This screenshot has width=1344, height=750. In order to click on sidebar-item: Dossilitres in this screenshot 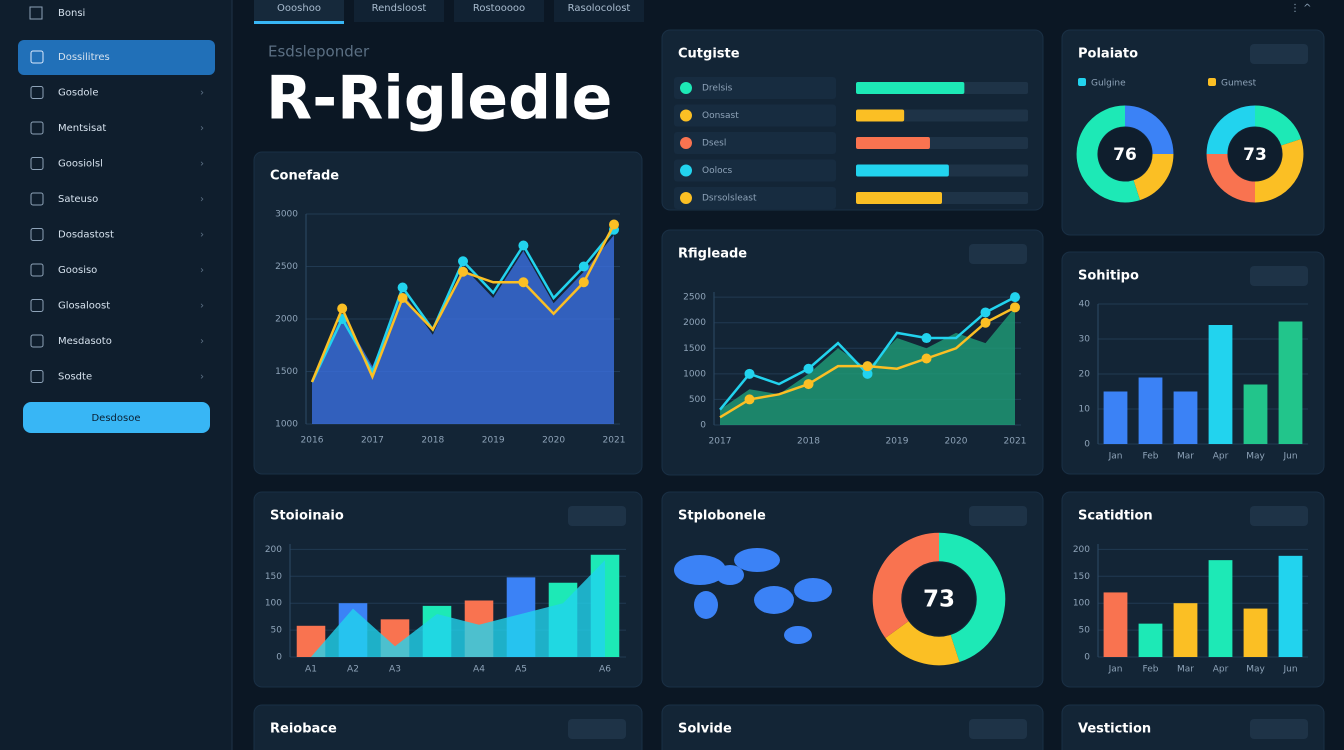, I will do `click(84, 57)`.